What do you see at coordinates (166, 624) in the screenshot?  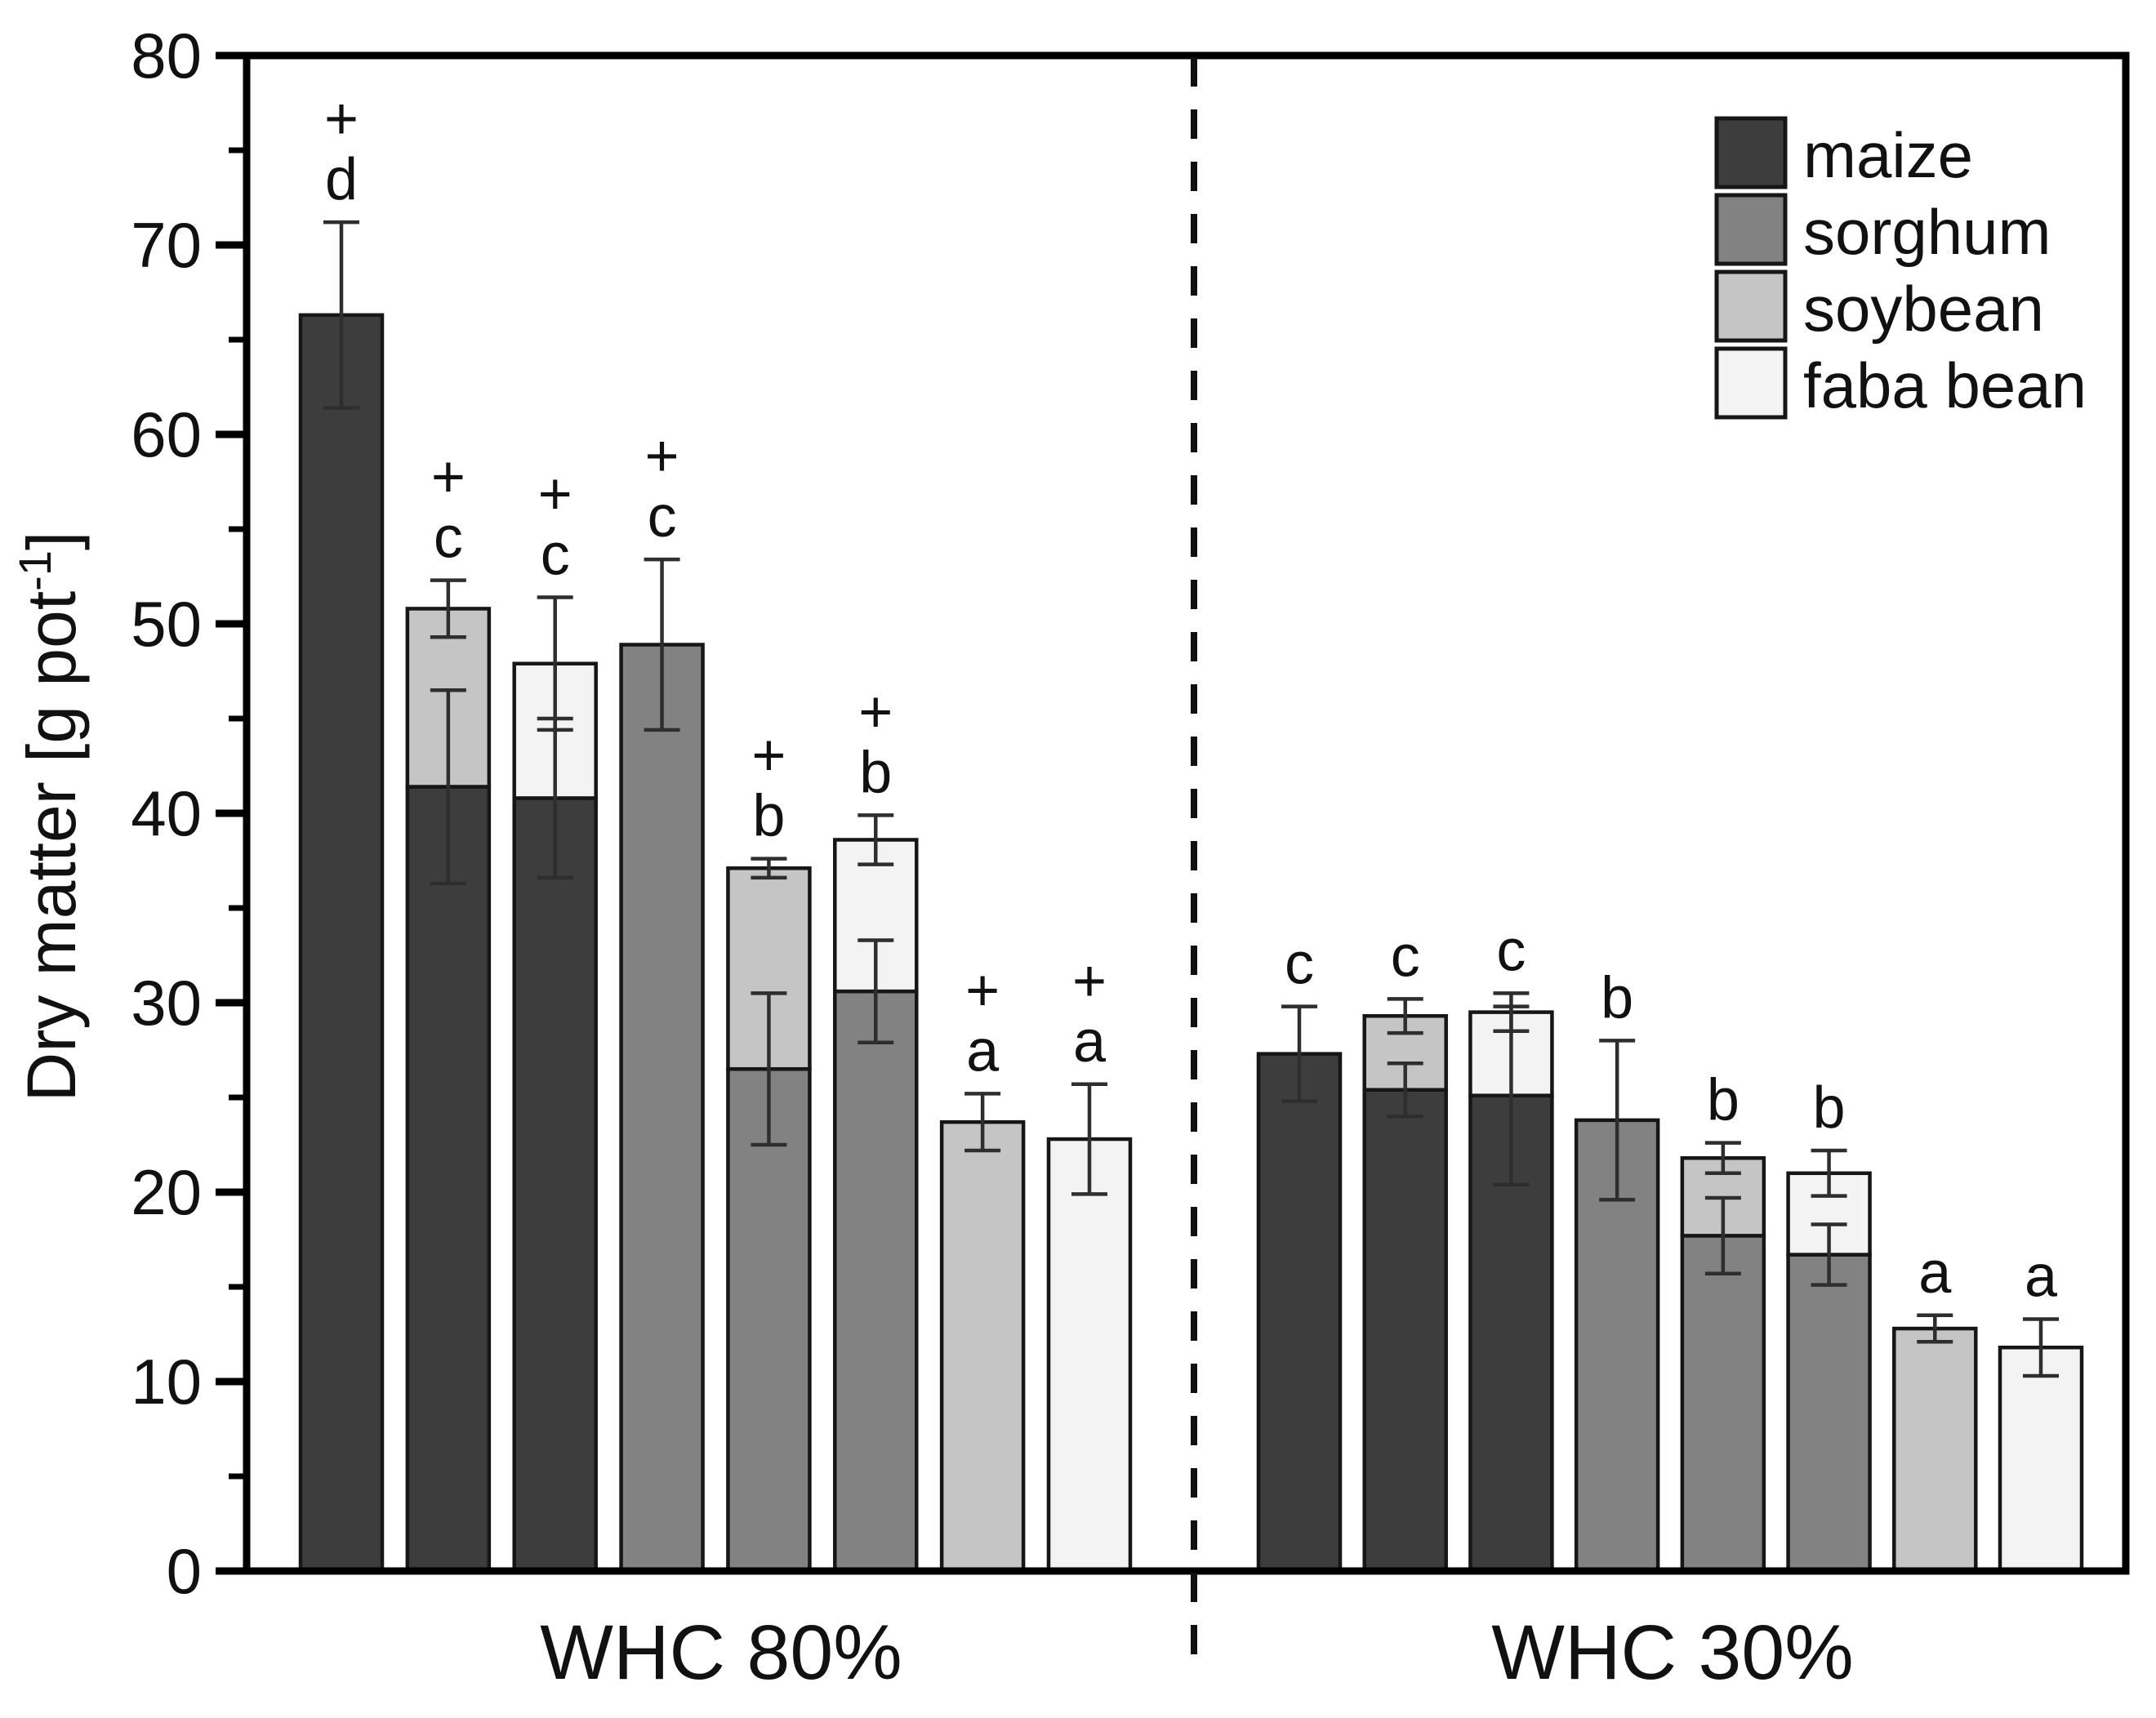 I see `y-tick-50: 50` at bounding box center [166, 624].